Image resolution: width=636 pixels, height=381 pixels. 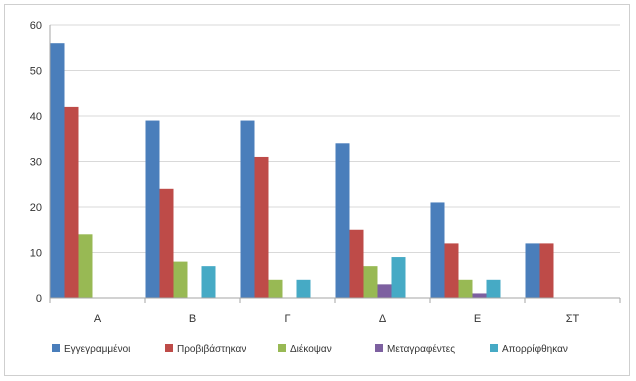 I want to click on legend-label: Εγγεγραμμένοι, so click(x=97, y=349).